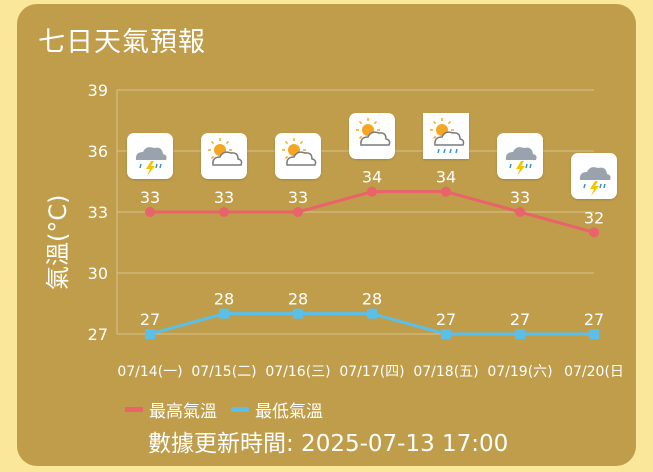 The height and width of the screenshot is (472, 653). I want to click on x-tick-label: 07/20(日, so click(594, 372).